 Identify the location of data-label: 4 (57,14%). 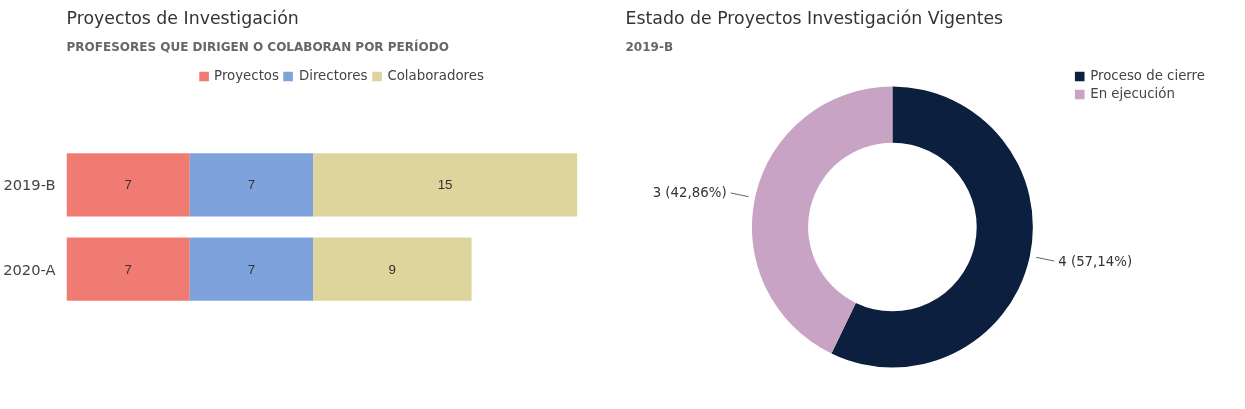
(1095, 261).